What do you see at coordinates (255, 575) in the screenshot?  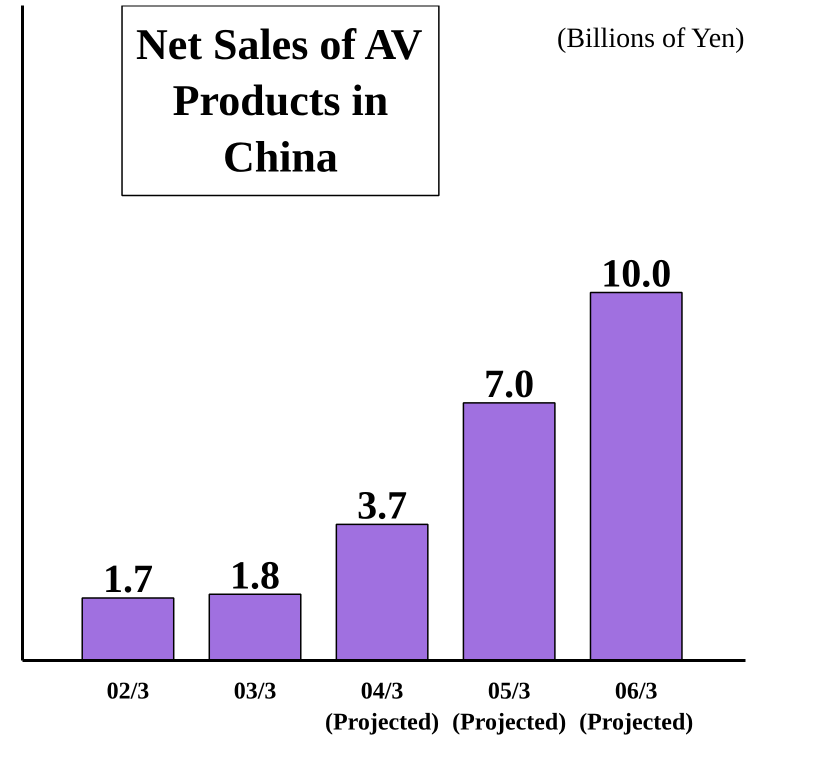 I see `data-label: 1.8` at bounding box center [255, 575].